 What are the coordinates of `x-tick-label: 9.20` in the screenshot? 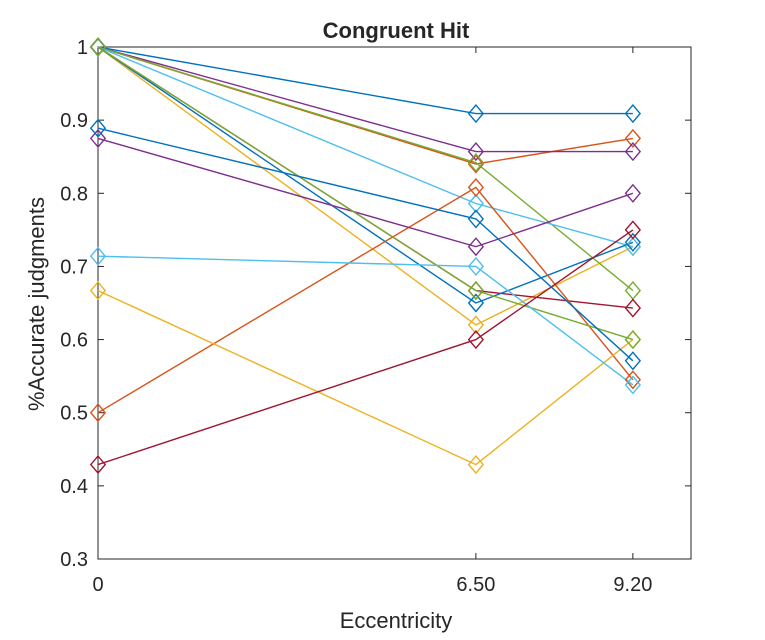 It's located at (632, 585).